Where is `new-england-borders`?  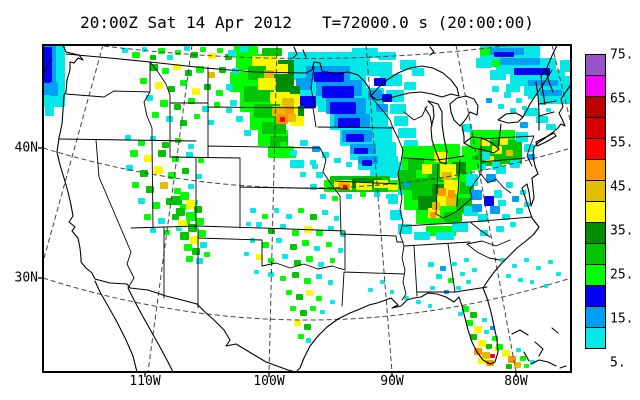 new-england-borders is located at coordinates (546, 88).